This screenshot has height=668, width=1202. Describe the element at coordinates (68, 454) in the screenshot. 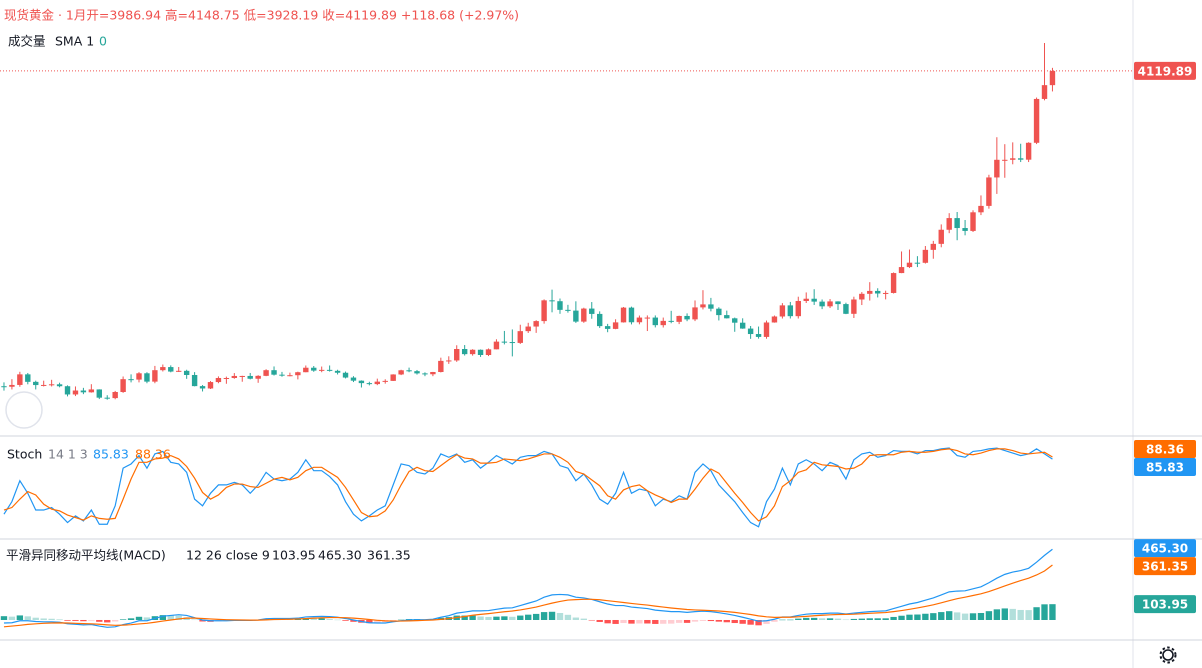

I see `stoch-params: 14 1 3` at that location.